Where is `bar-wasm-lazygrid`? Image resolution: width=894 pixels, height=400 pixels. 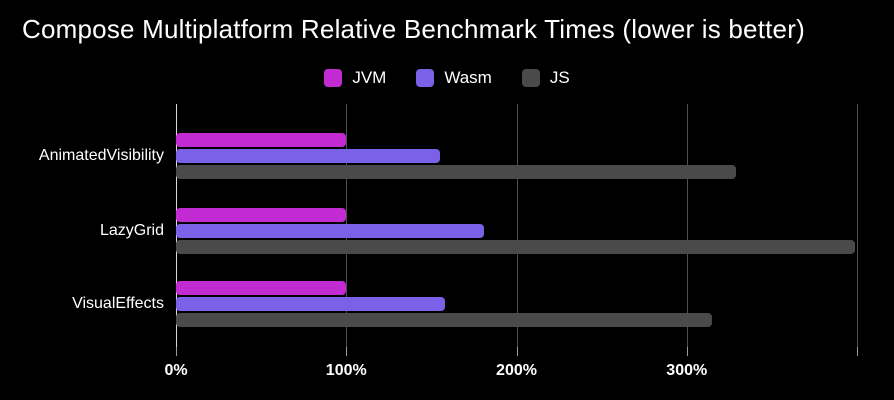 bar-wasm-lazygrid is located at coordinates (330, 231).